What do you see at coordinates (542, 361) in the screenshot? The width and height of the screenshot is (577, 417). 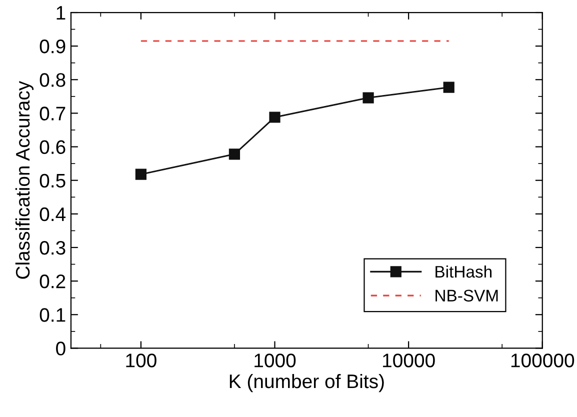 I see `x-tick-label: 100000` at bounding box center [542, 361].